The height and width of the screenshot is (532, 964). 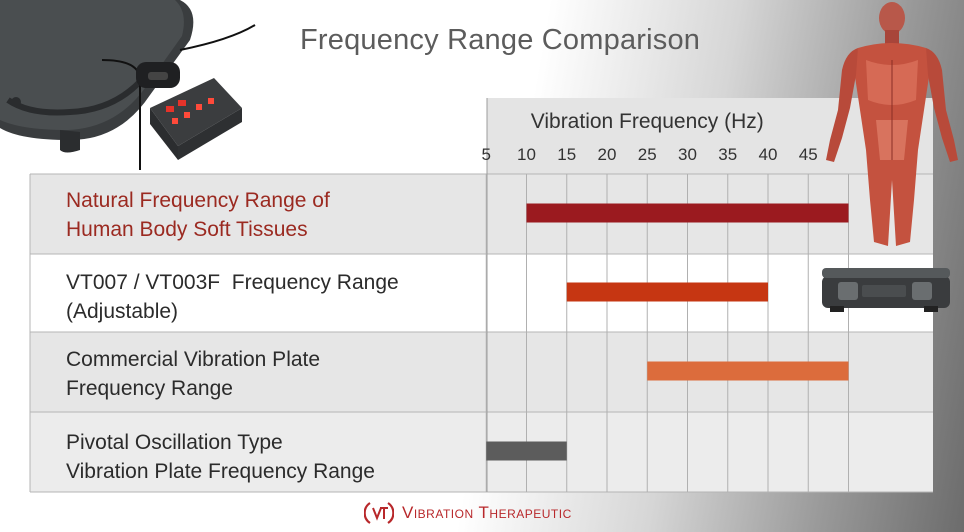 I want to click on row-label-line: Pivotal Oscillation Type, so click(x=174, y=442).